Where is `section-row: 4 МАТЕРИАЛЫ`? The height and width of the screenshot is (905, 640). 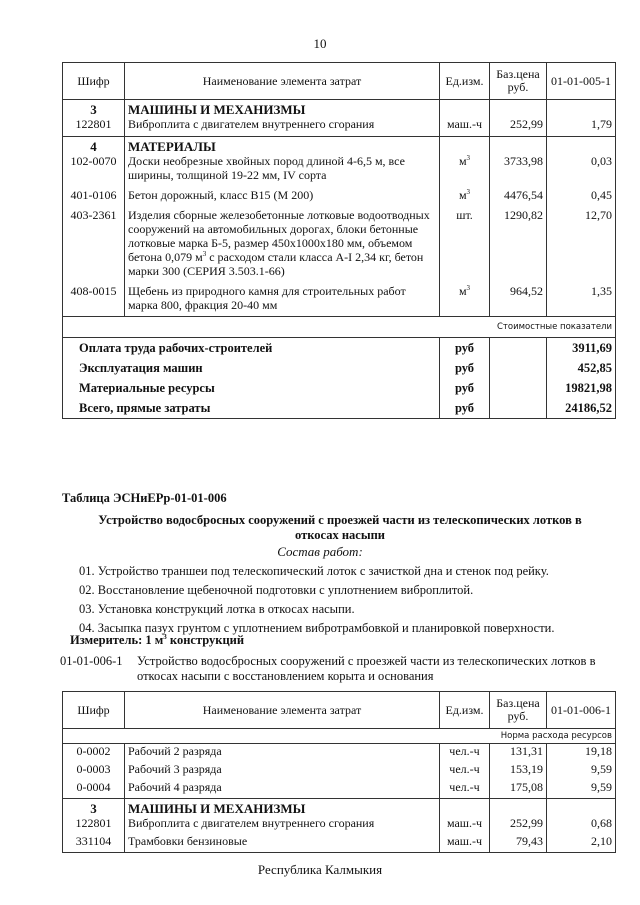
section-row: 4 МАТЕРИАЛЫ is located at coordinates (339, 145).